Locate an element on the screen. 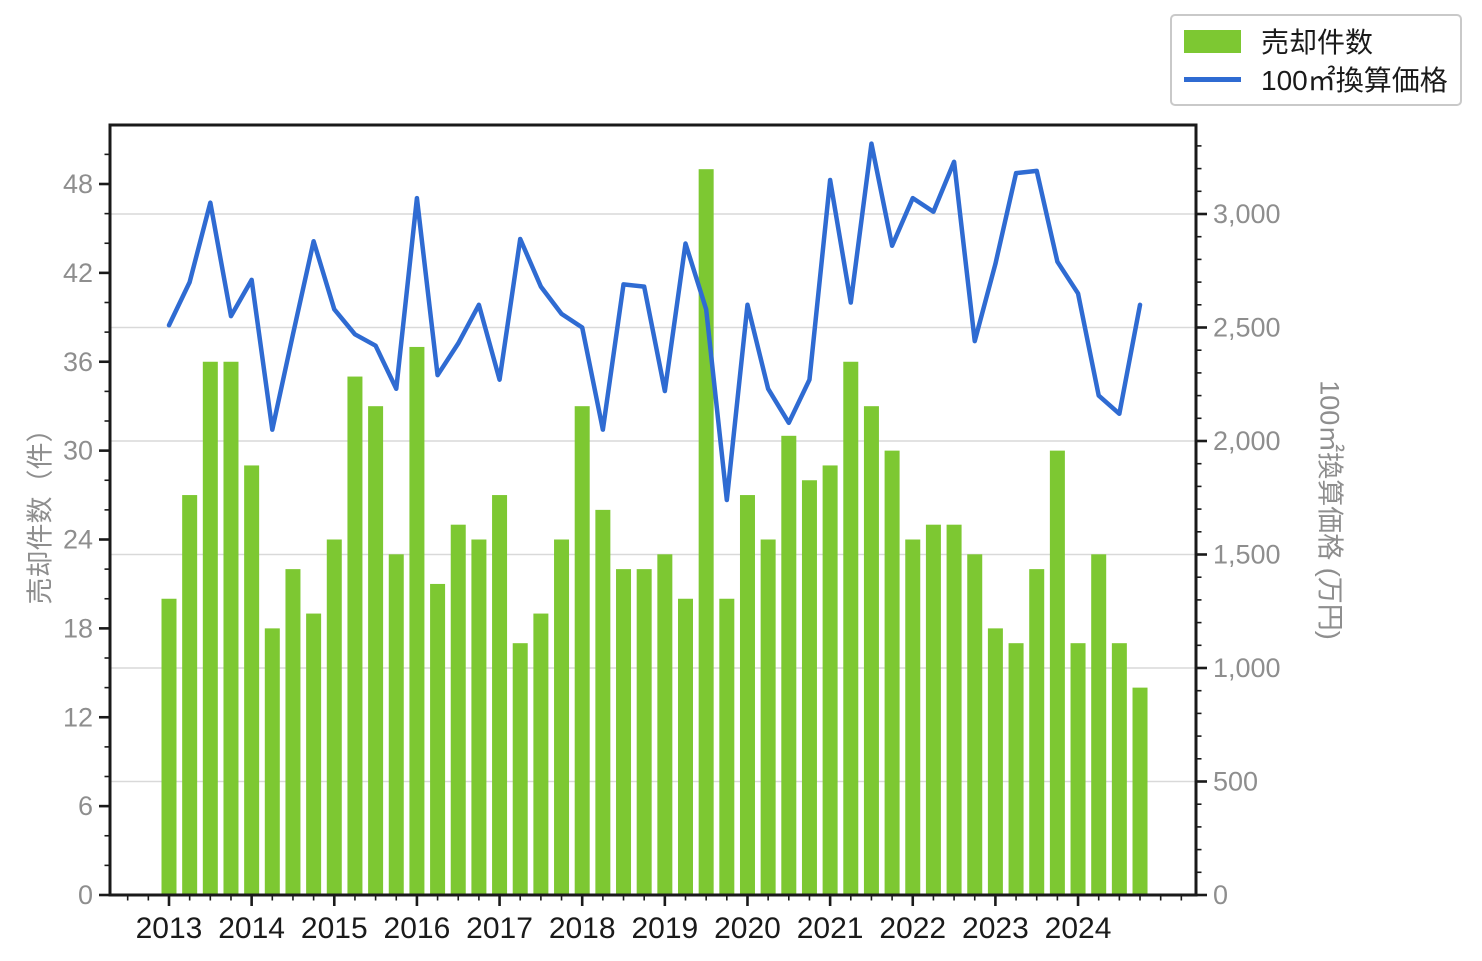  bar-2013Q1 is located at coordinates (169, 746).